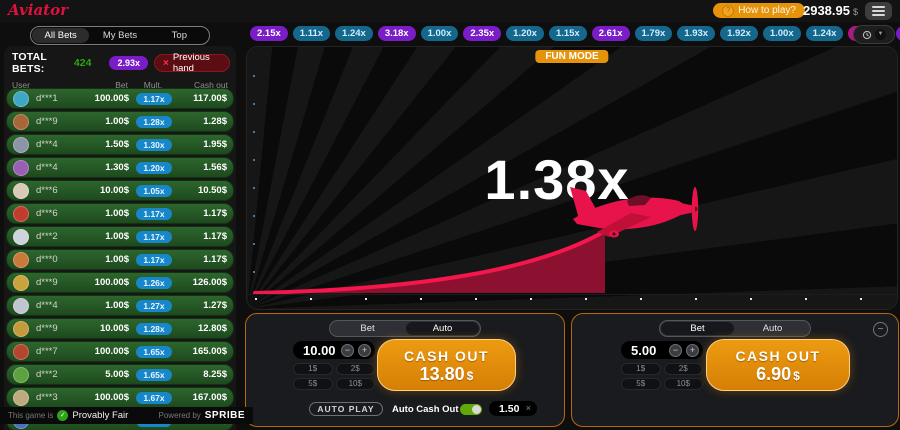 This screenshot has width=900, height=430. What do you see at coordinates (509, 409) in the screenshot?
I see `auto-cashout-value: 1.50` at bounding box center [509, 409].